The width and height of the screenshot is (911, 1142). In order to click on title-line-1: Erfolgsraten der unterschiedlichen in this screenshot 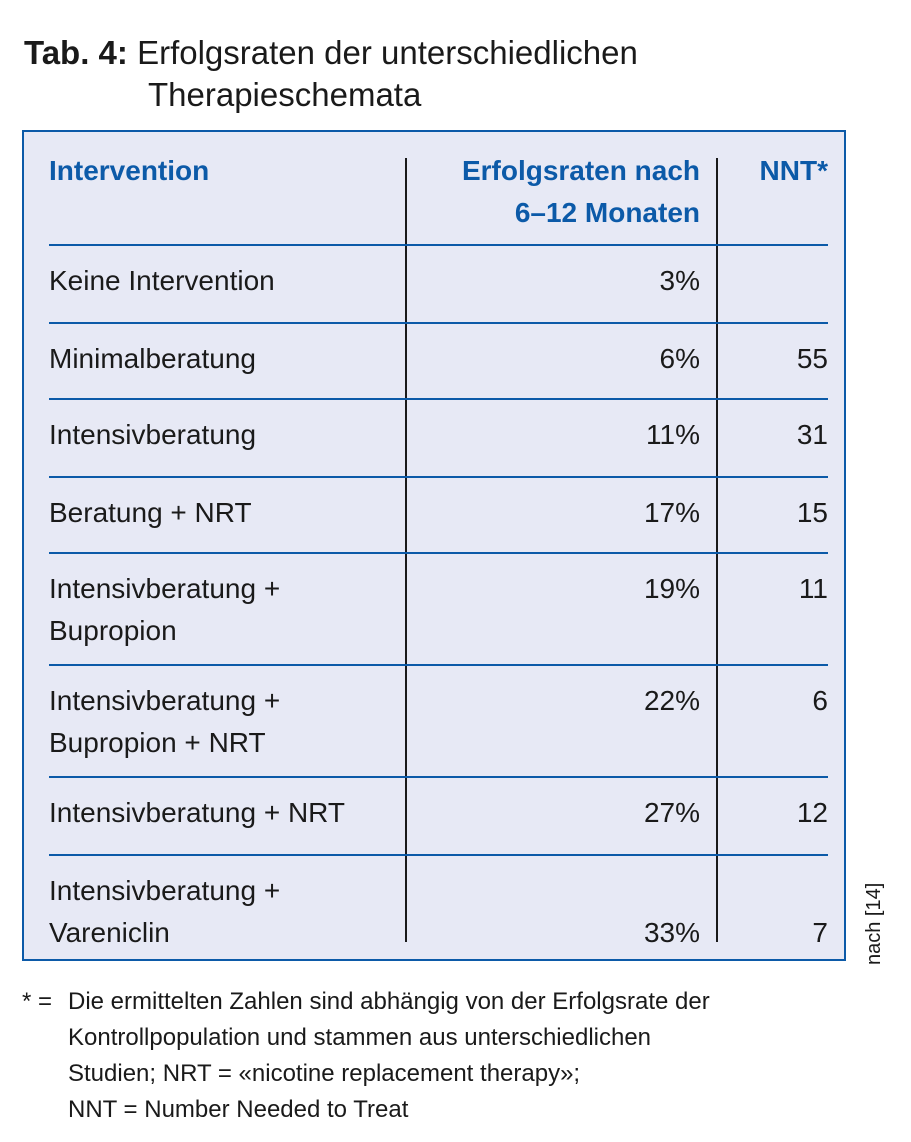, I will do `click(387, 52)`.